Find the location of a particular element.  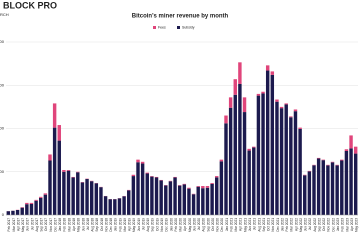

x-tick-label: Dec 2022 is located at coordinates (333, 225).